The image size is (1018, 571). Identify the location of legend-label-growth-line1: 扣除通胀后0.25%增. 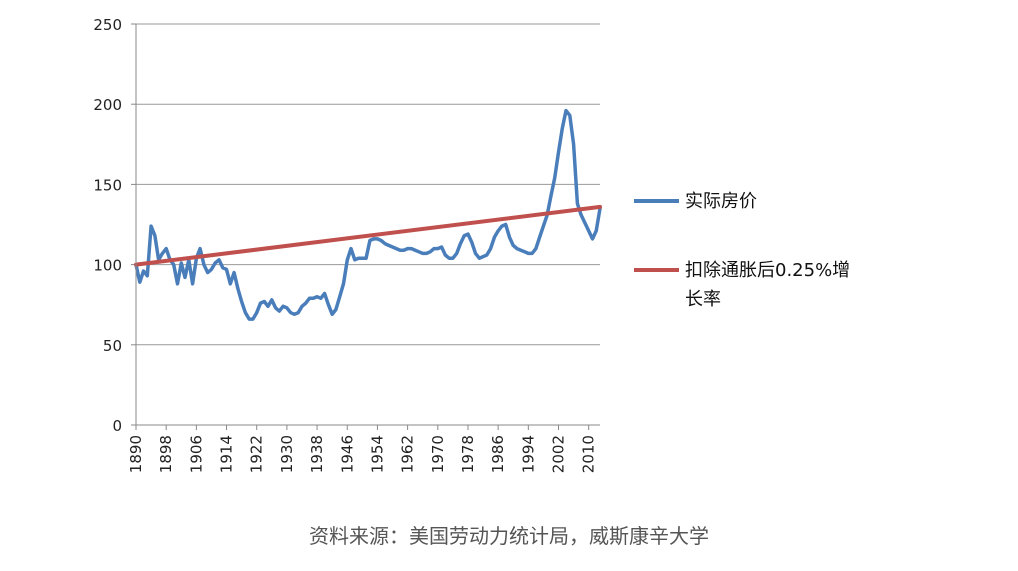
(767, 270).